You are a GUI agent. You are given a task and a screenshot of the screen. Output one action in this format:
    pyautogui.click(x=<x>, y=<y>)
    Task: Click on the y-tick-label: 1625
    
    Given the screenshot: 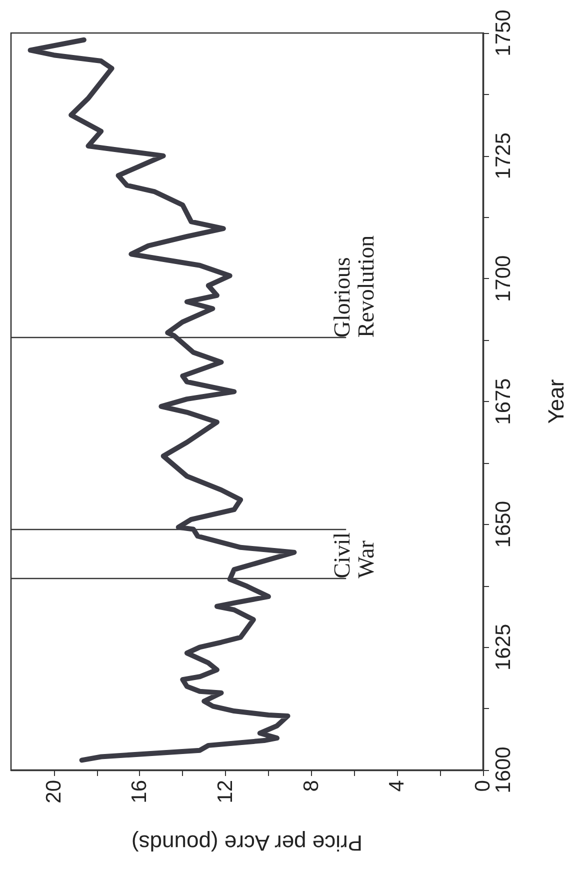 What is the action you would take?
    pyautogui.click(x=503, y=647)
    